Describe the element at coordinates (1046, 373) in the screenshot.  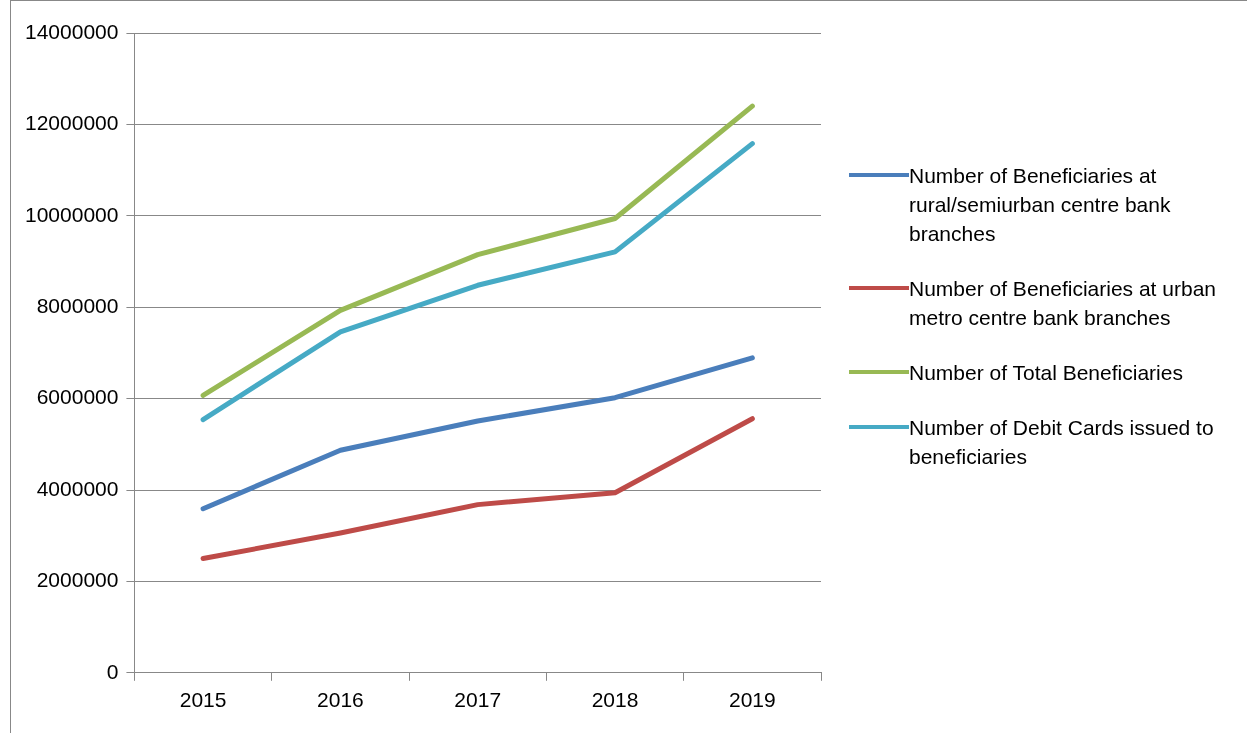
I see `legend-label: Number of Total Beneficiaries` at that location.